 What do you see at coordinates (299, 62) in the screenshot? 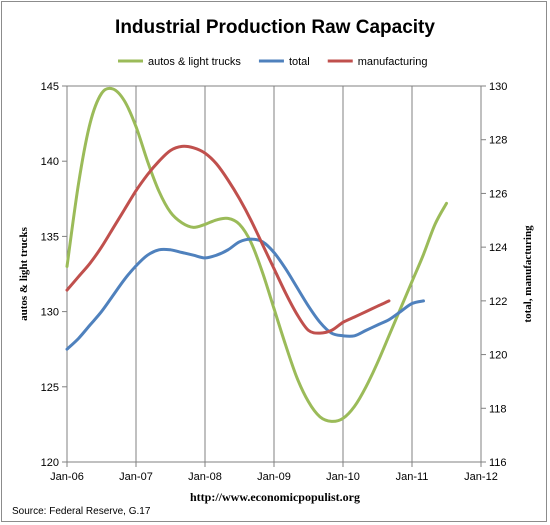
I see `legend-label-total: total` at bounding box center [299, 62].